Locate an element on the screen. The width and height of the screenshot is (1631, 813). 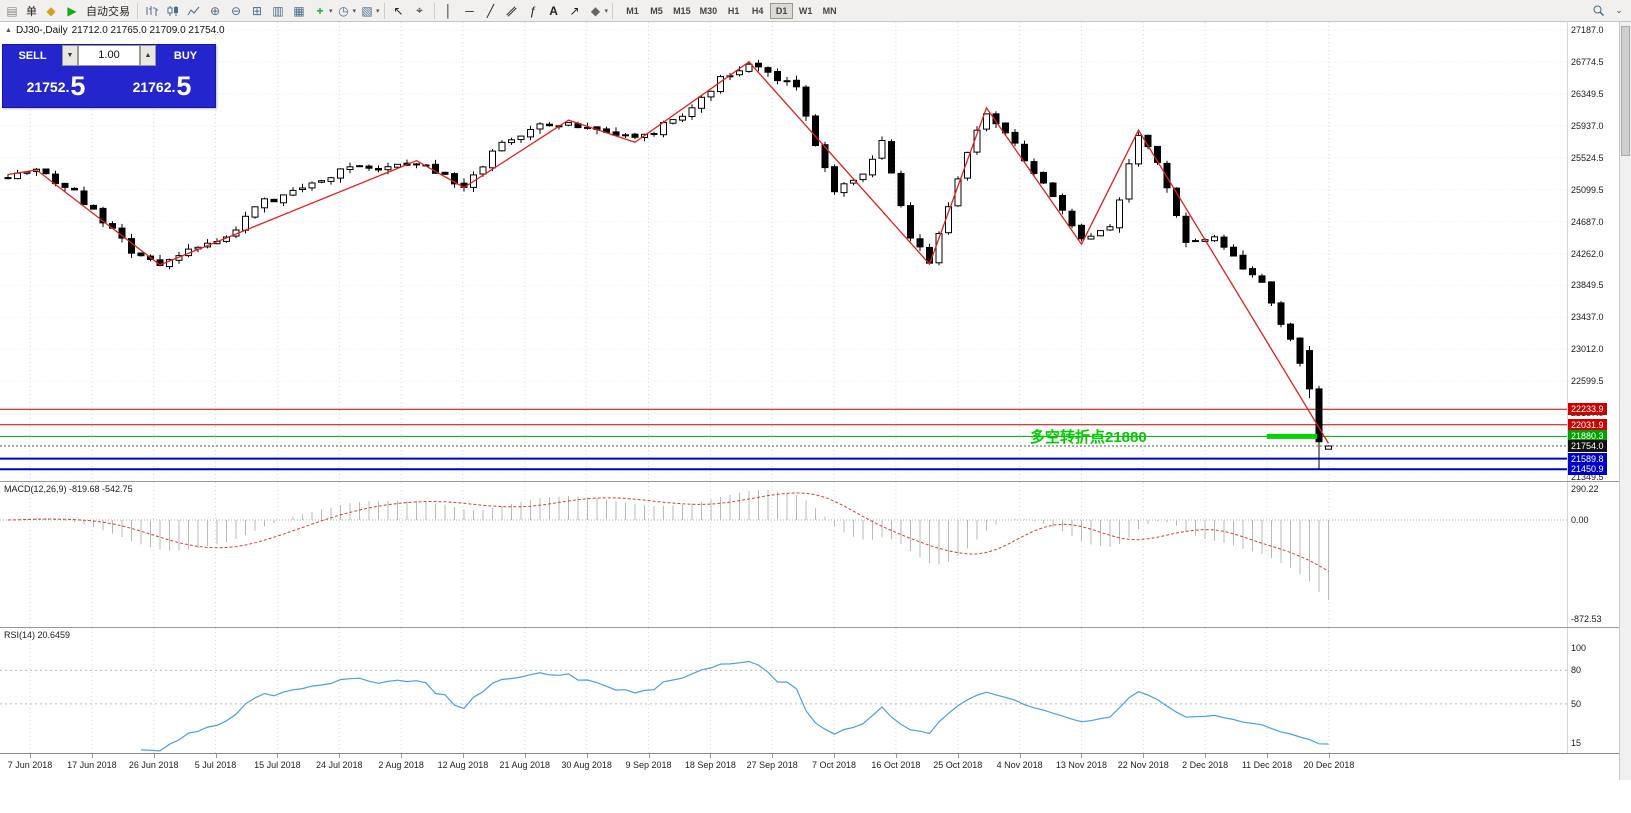
date-label: 13 Nov 2018 is located at coordinates (1081, 765).